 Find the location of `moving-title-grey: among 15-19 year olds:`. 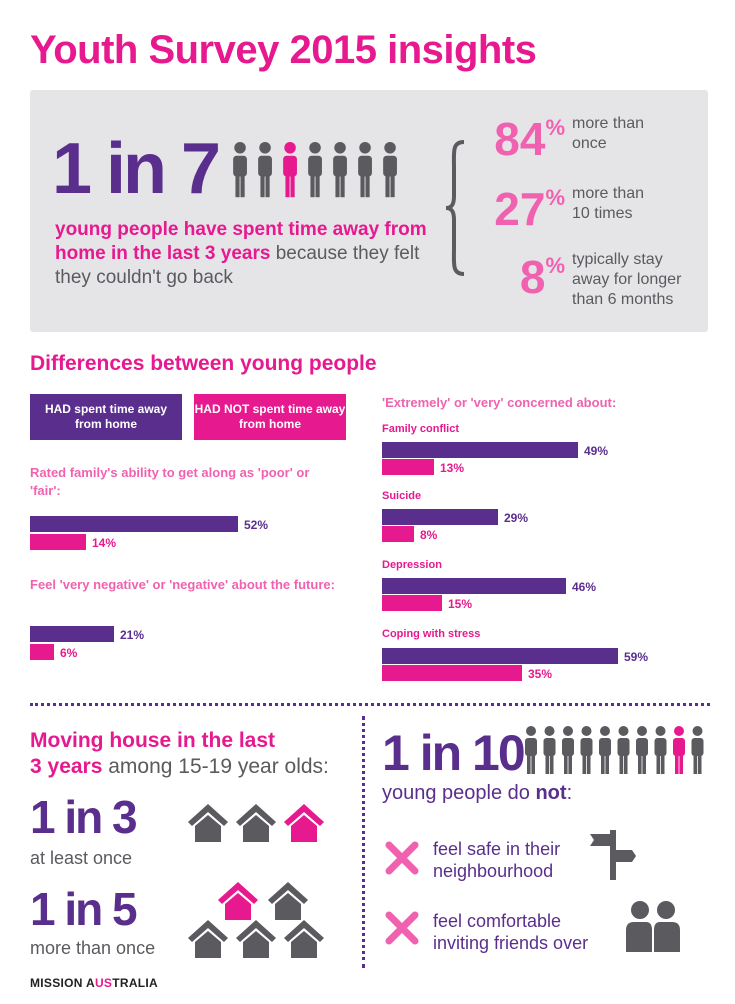

moving-title-grey: among 15-19 year olds: is located at coordinates (215, 766).